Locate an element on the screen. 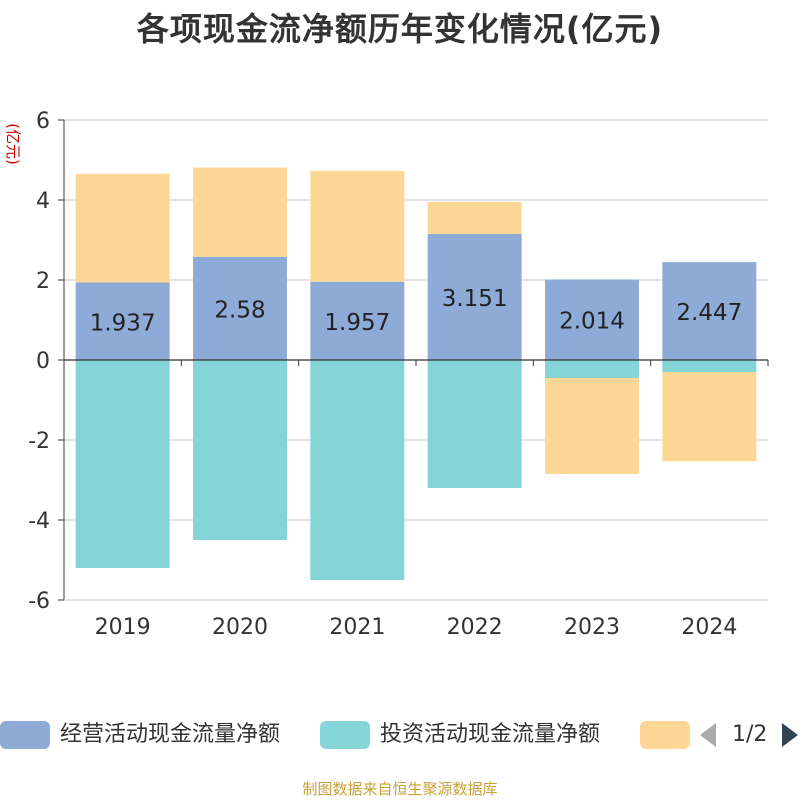 The width and height of the screenshot is (800, 800). y-tick-label: 0 is located at coordinates (43, 361).